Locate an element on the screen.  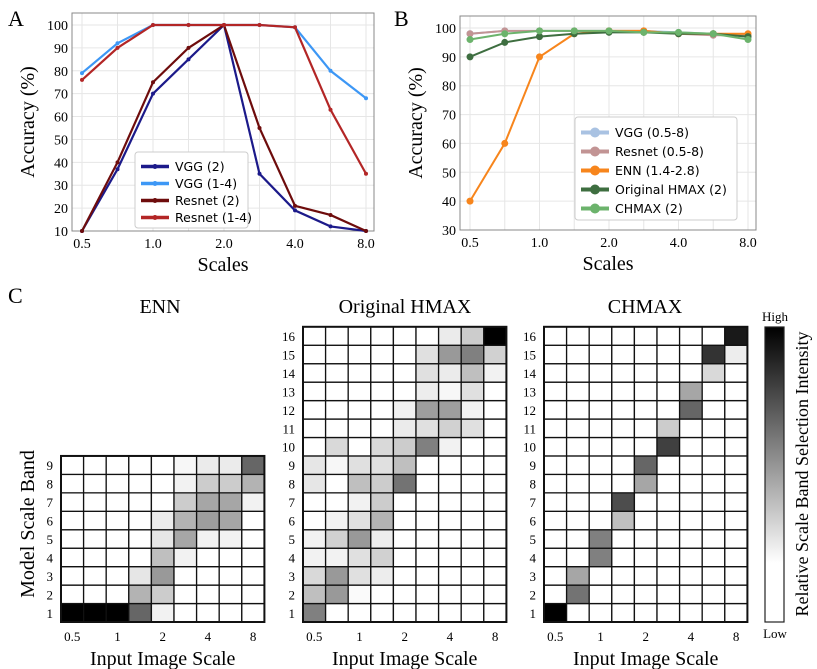
x-tick-label: 8 is located at coordinates (253, 636).